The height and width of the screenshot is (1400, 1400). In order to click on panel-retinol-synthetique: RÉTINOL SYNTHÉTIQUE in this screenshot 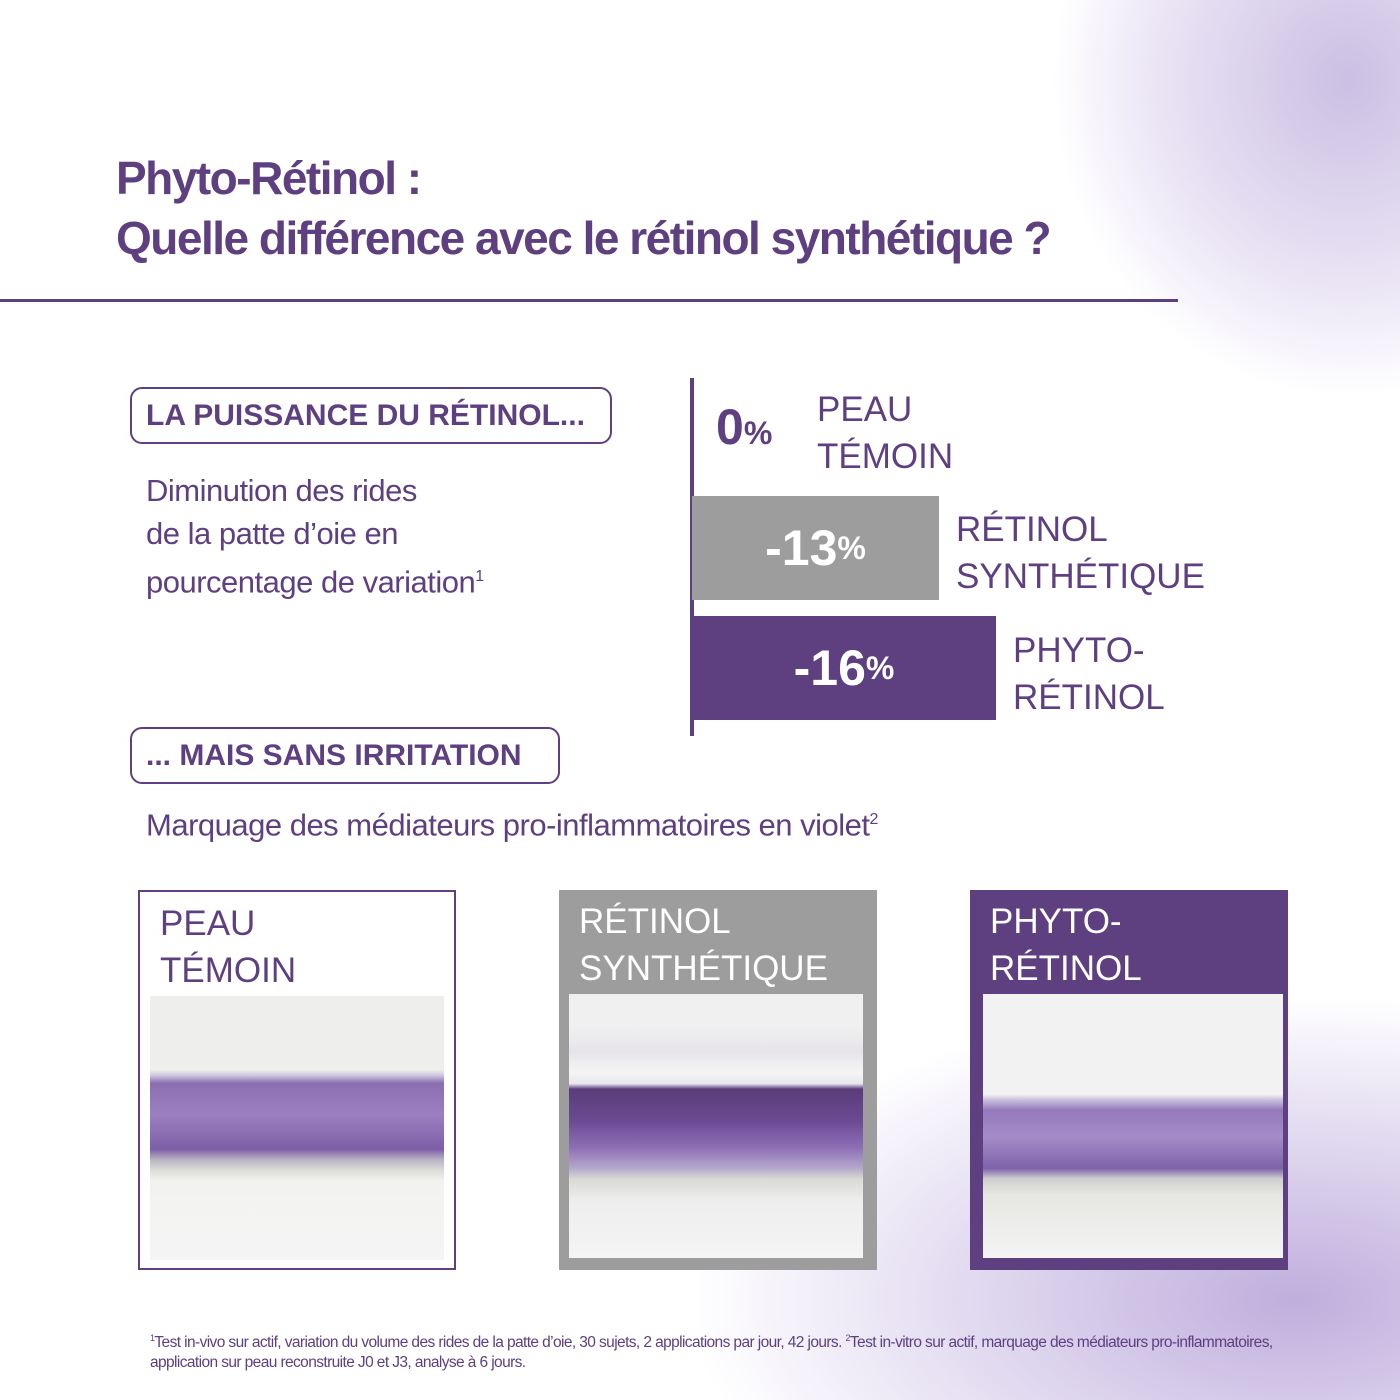, I will do `click(718, 1080)`.